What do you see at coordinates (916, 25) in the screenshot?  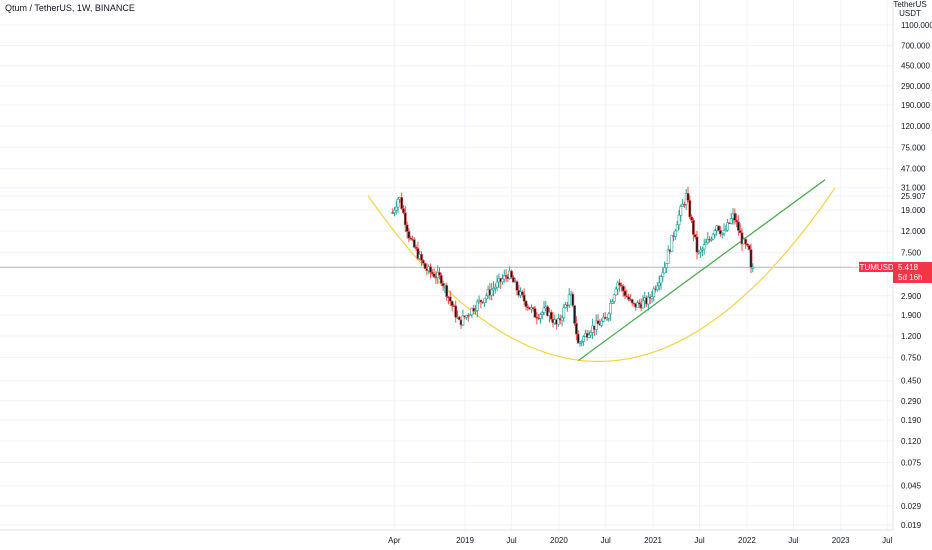 I see `price-tick-label: 1100.000` at bounding box center [916, 25].